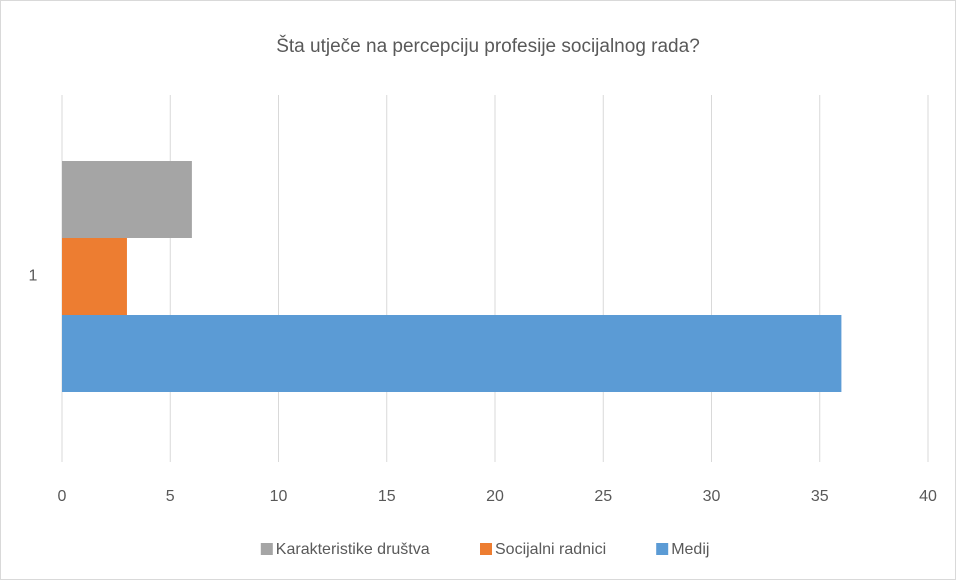 The height and width of the screenshot is (581, 957). What do you see at coordinates (495, 496) in the screenshot?
I see `x-tick-label: 20` at bounding box center [495, 496].